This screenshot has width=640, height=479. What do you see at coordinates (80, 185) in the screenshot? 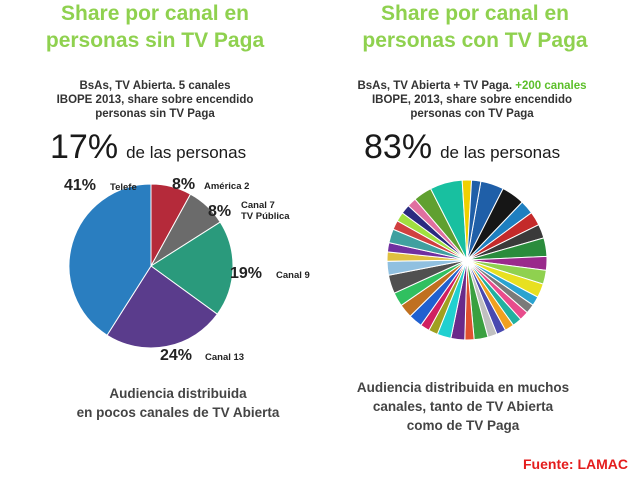
I see `label-telefe-pct: 41%` at bounding box center [80, 185].